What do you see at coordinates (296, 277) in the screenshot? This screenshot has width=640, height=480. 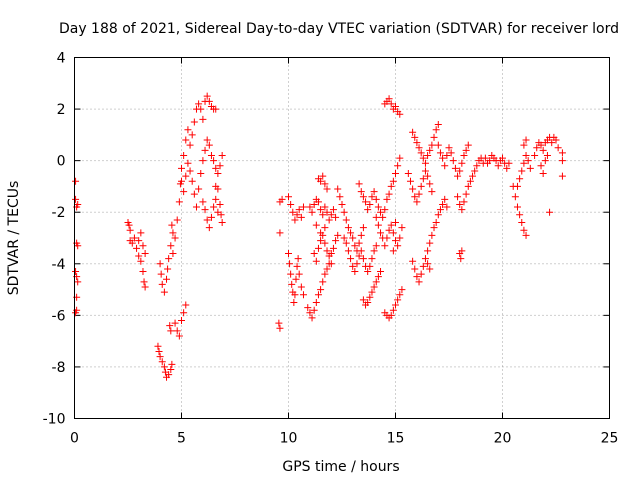 I see `series-t9` at bounding box center [296, 277].